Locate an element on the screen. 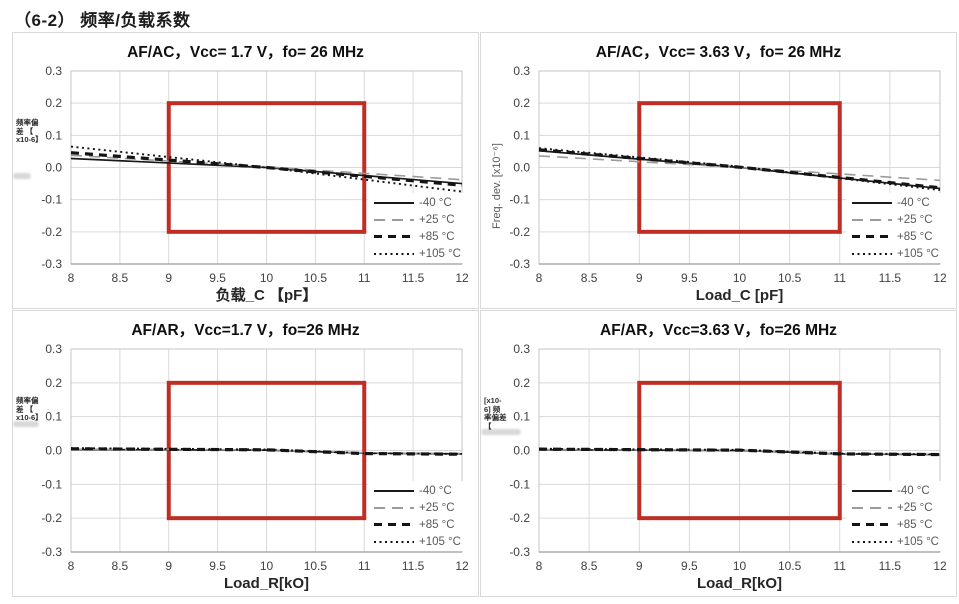 Image resolution: width=959 pixels, height=604 pixels. spec-limit-box is located at coordinates (266, 167).